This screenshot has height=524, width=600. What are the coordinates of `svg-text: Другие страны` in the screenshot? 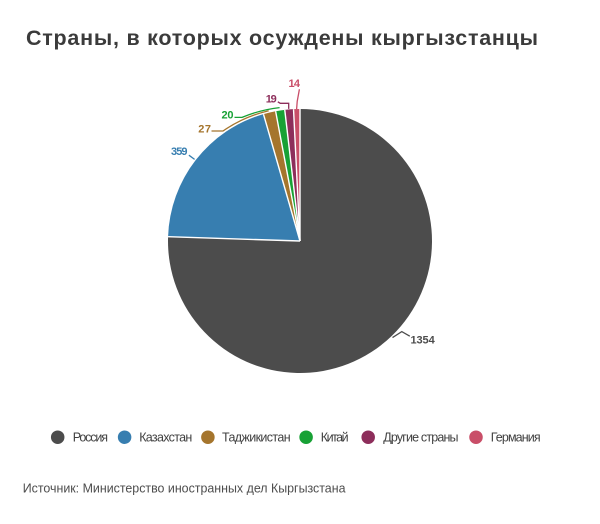 It's located at (420, 438).